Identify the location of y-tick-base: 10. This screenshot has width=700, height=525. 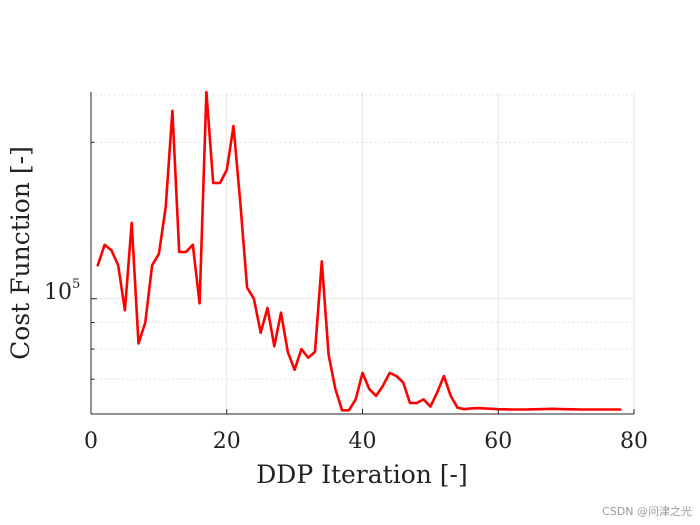
(58, 292).